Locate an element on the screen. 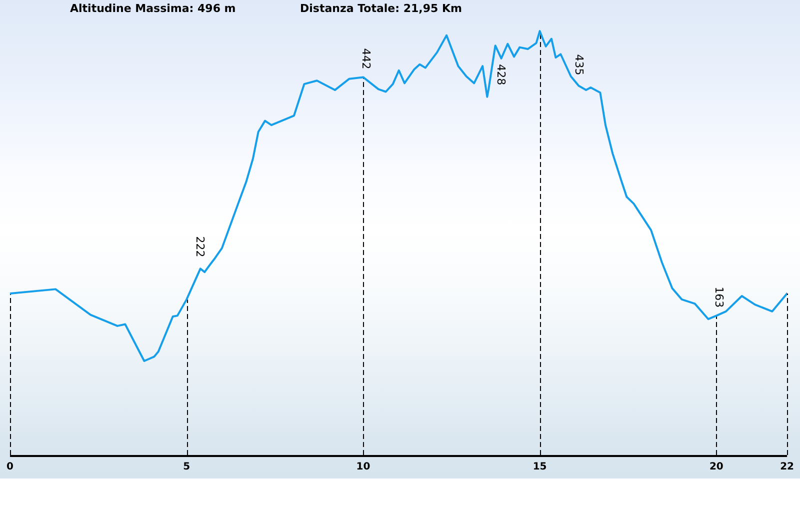  x-tick-label: 20 is located at coordinates (716, 467).